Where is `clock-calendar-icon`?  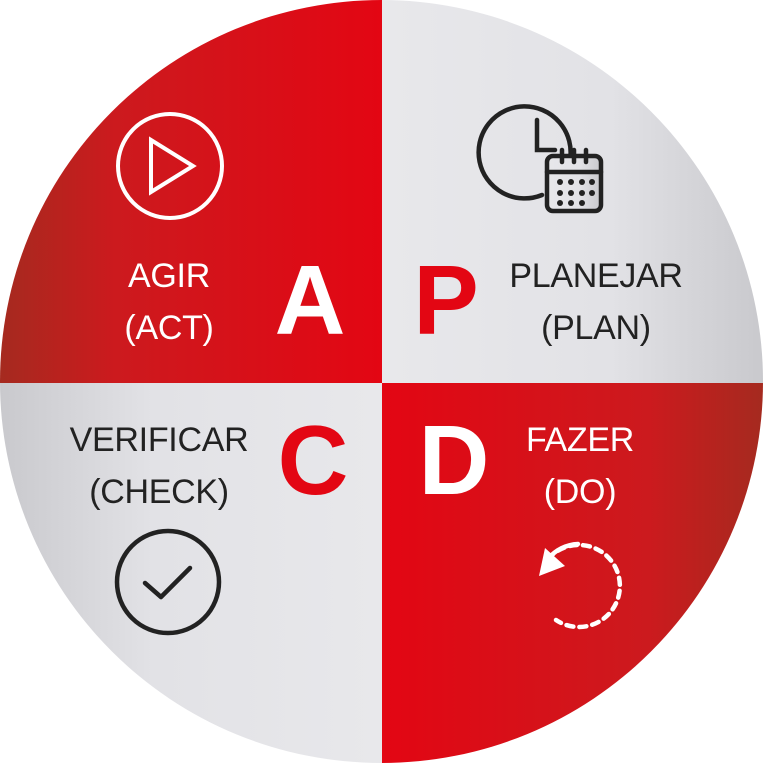 clock-calendar-icon is located at coordinates (540, 159).